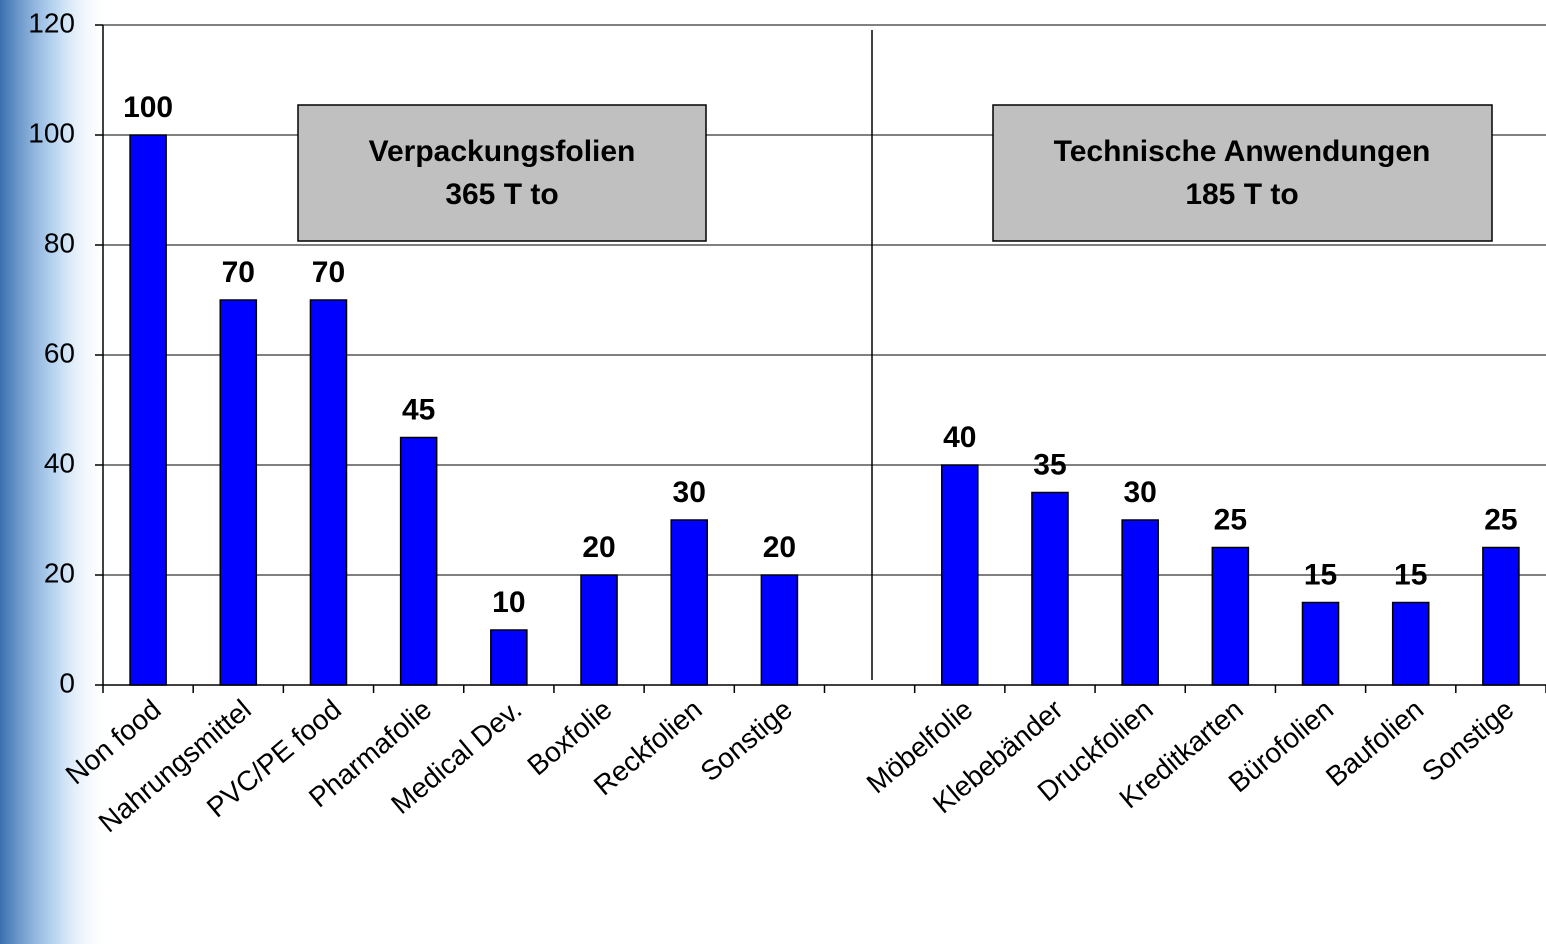 Image resolution: width=1546 pixels, height=944 pixels. What do you see at coordinates (1242, 151) in the screenshot?
I see `annotation: Technische Anwendungen` at bounding box center [1242, 151].